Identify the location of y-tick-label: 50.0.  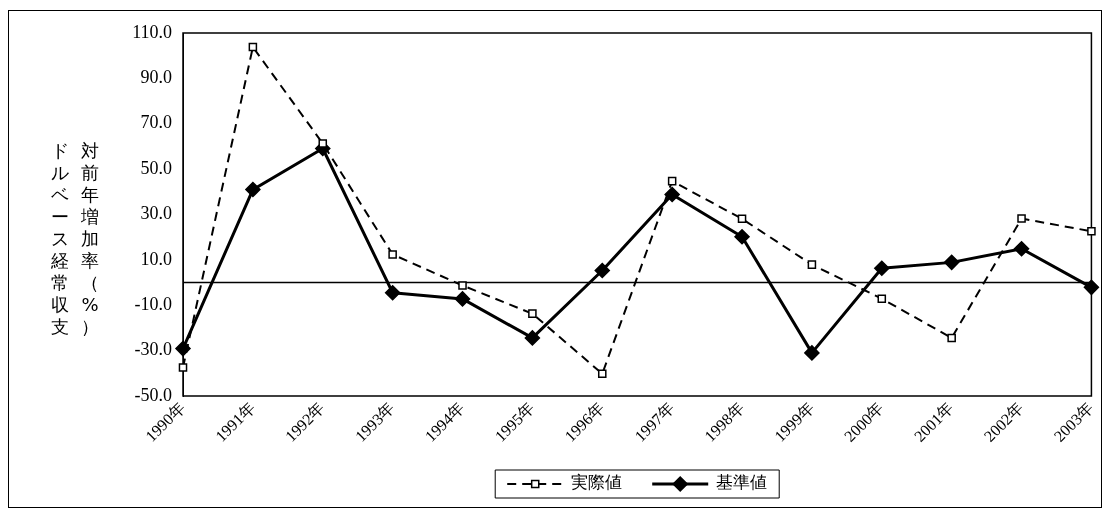
(156, 167).